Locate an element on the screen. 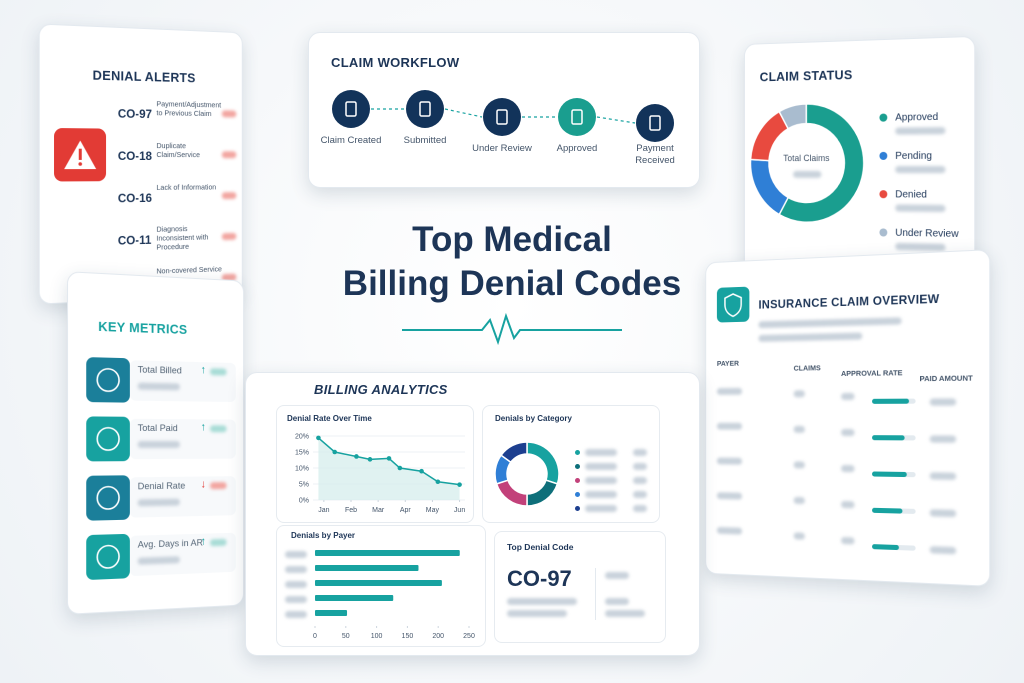 This screenshot has height=683, width=1024. metric-label: Total Billed is located at coordinates (159, 370).